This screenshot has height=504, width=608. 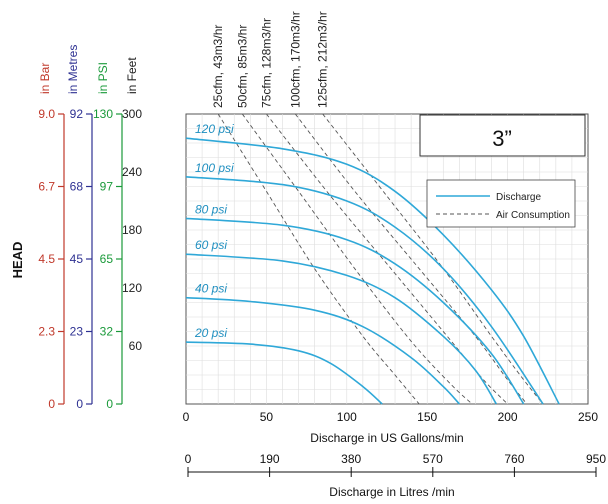 I want to click on curve-label: 80 psi, so click(x=211, y=209).